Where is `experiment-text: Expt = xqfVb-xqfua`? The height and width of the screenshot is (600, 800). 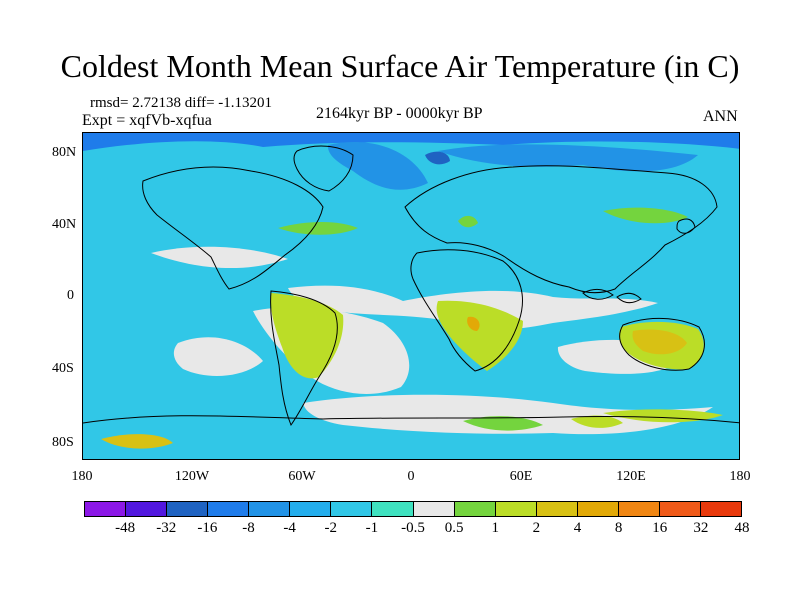 experiment-text: Expt = xqfVb-xqfua is located at coordinates (147, 120).